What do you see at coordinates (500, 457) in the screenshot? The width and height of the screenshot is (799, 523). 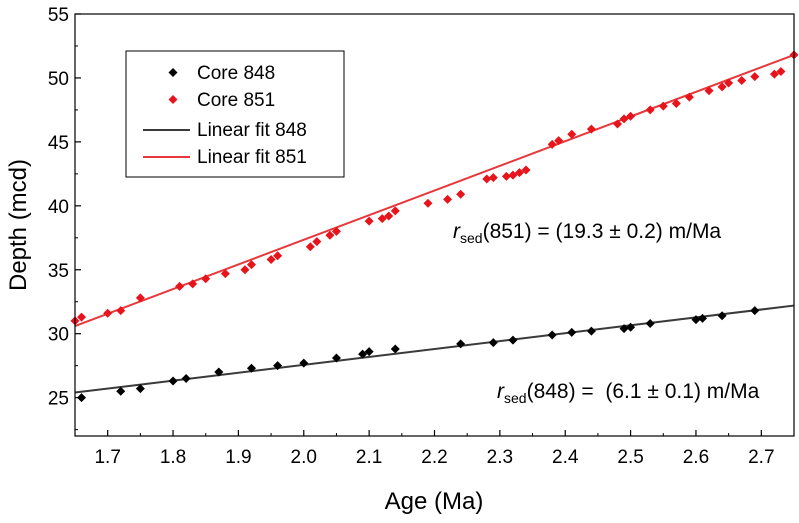 I see `x-tick-label: 2.3` at bounding box center [500, 457].